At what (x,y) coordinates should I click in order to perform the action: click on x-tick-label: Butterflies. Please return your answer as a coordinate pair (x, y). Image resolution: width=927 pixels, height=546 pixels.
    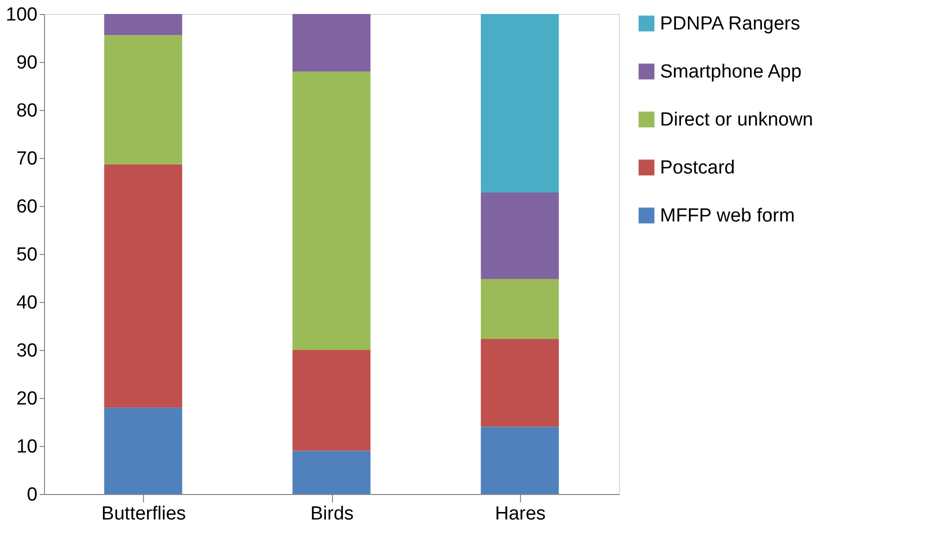
    Looking at the image, I should click on (143, 514).